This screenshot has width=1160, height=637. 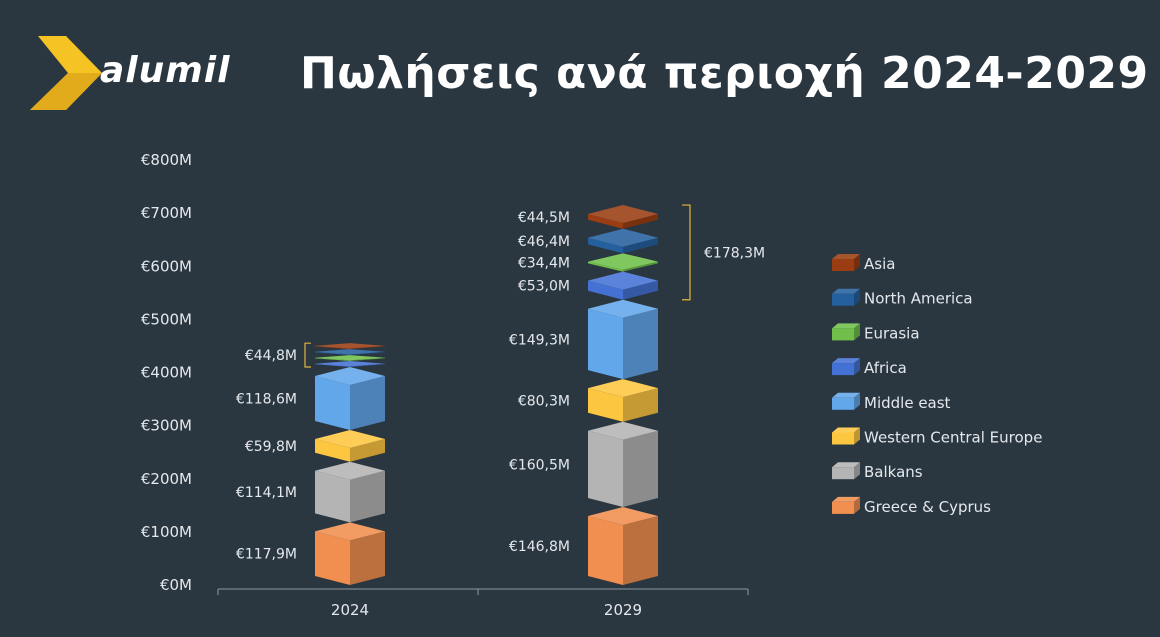 What do you see at coordinates (723, 252) in the screenshot?
I see `group-bracket-2029: €178,3M` at bounding box center [723, 252].